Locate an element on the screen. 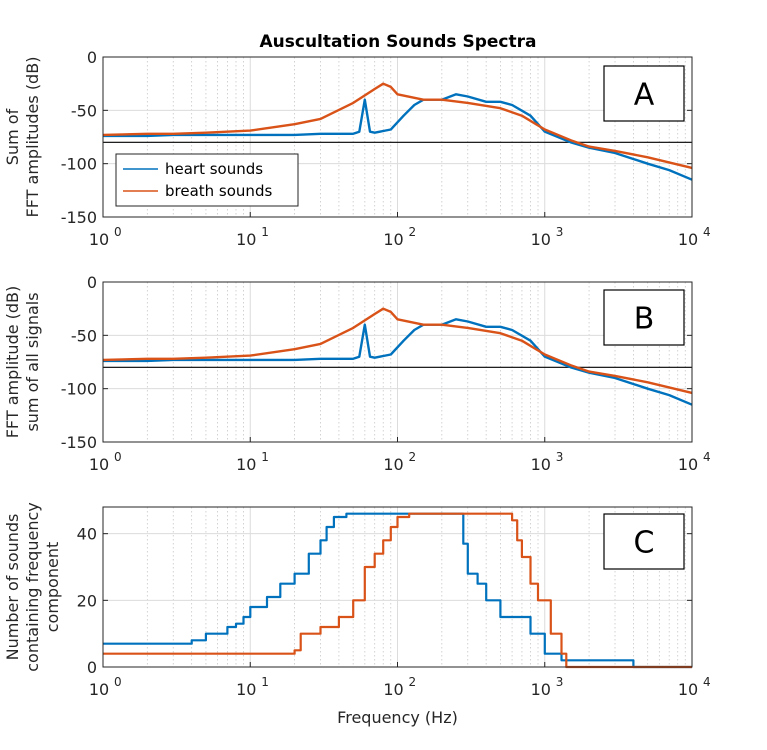 The height and width of the screenshot is (750, 767). x-axis-label: Frequency (Hz) is located at coordinates (397, 717).